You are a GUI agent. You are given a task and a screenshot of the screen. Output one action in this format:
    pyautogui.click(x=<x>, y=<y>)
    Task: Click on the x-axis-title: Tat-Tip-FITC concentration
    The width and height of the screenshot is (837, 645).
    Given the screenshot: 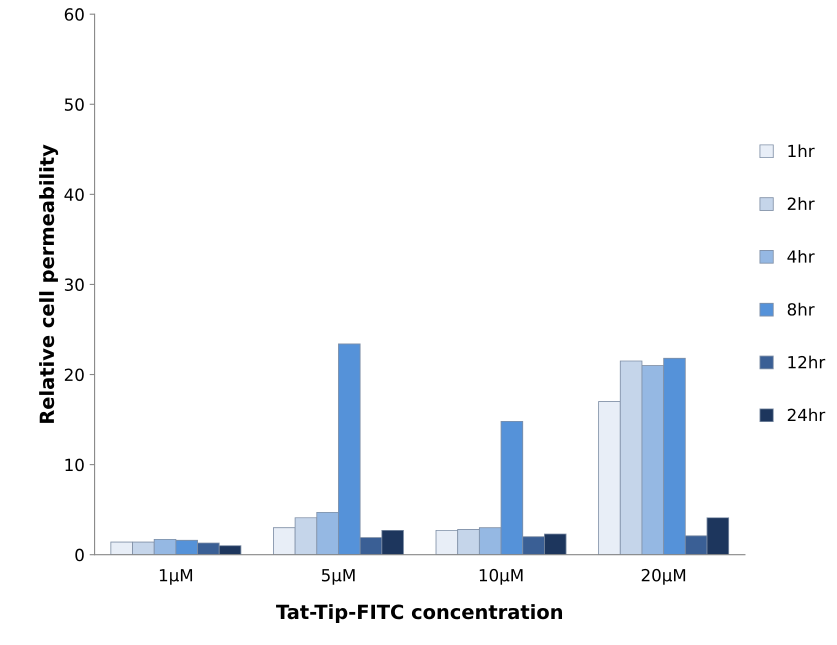 What is the action you would take?
    pyautogui.click(x=419, y=613)
    